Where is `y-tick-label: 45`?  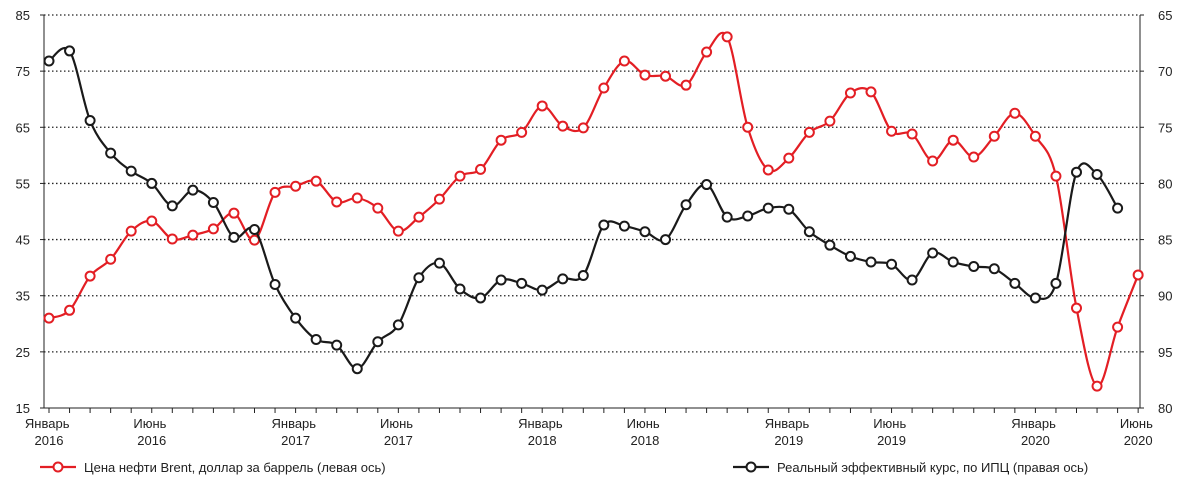
y-tick-label: 45 is located at coordinates (23, 240).